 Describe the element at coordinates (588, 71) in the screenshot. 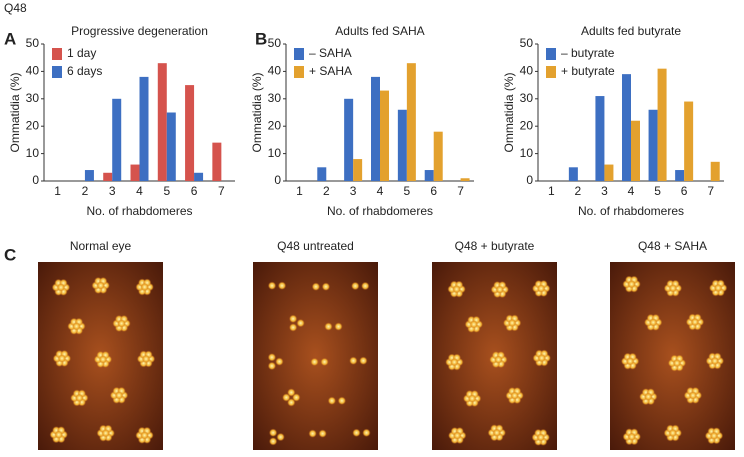

I see `legend-label: + butyrate` at that location.